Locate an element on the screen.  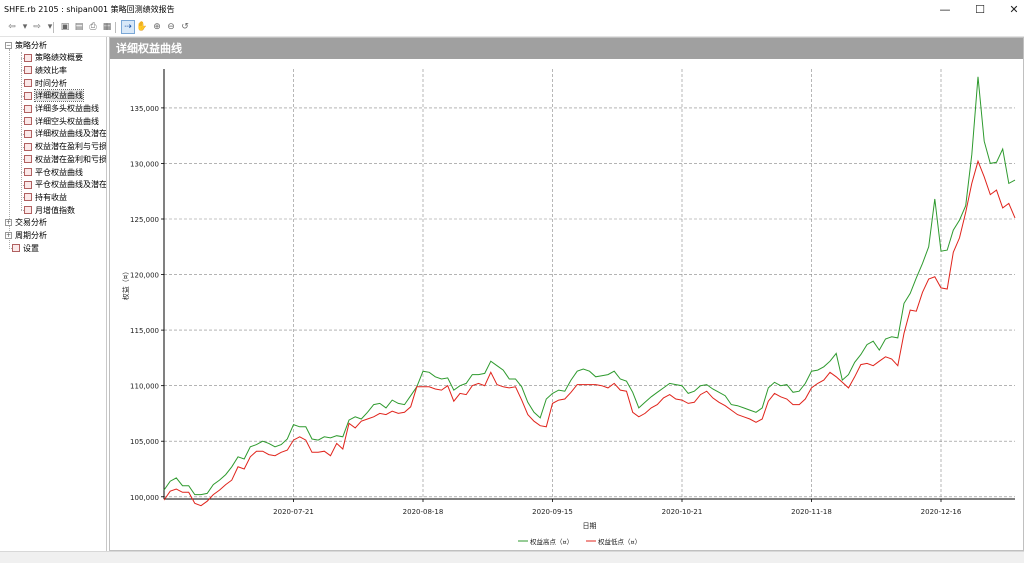
tree-item: 策略绩效概要 is located at coordinates (53, 58).